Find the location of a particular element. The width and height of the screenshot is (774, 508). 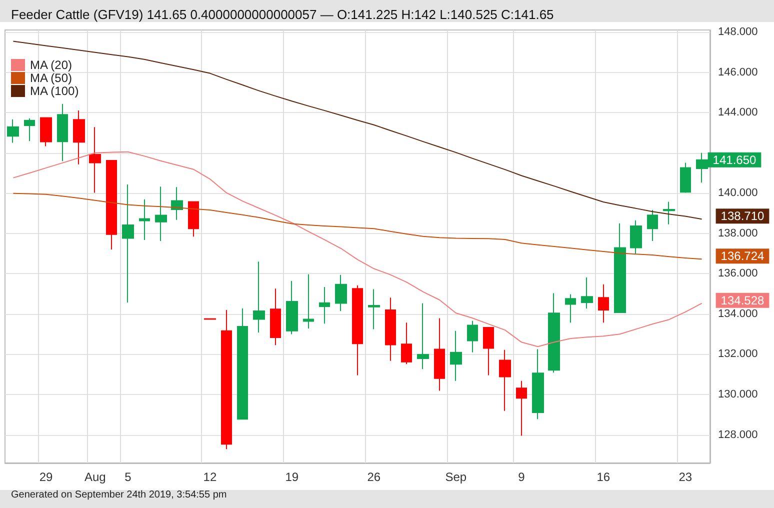

data-label: 138.710 is located at coordinates (742, 216).